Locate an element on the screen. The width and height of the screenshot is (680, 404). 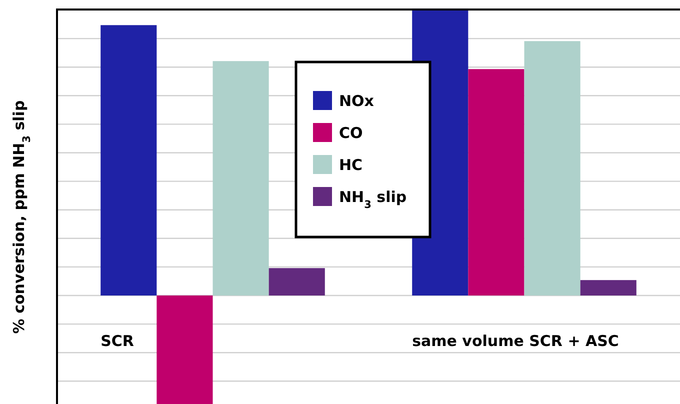
x-tick-label: same volume SCR + ASC is located at coordinates (515, 341).